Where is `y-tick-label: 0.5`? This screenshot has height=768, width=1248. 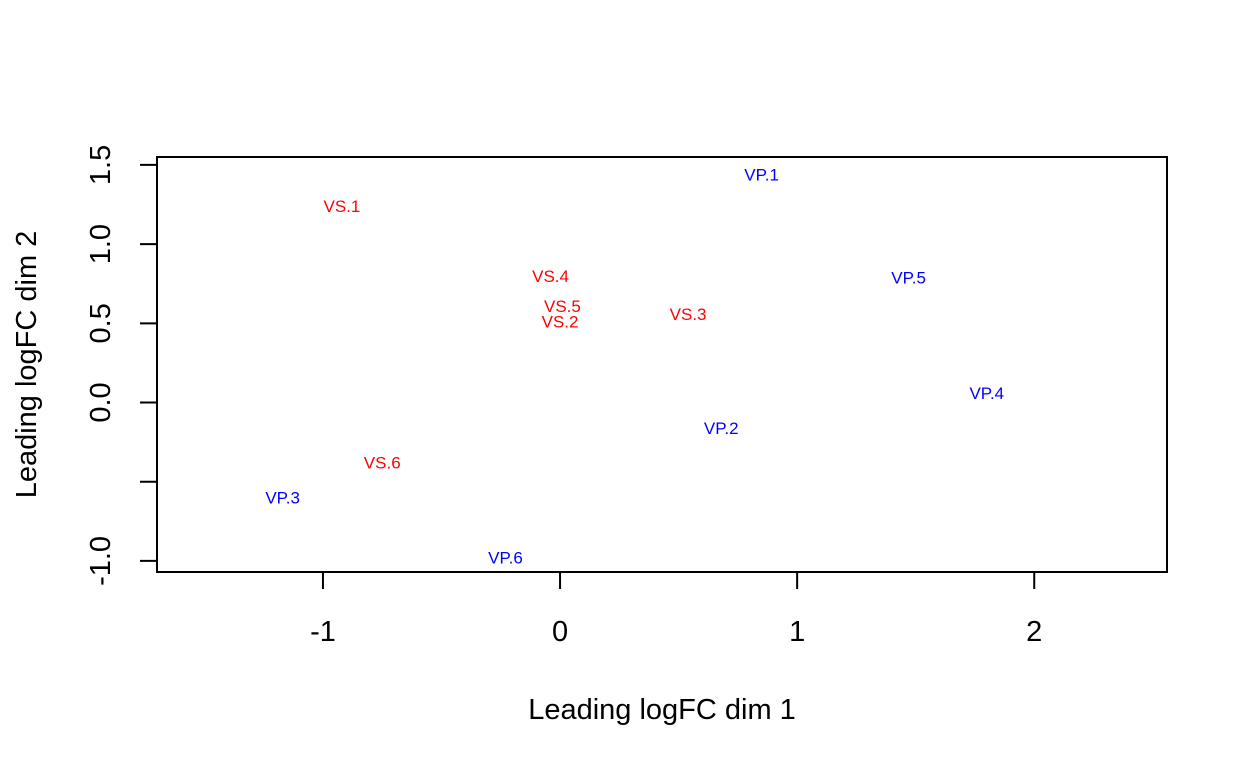
y-tick-label: 0.5 is located at coordinates (101, 323).